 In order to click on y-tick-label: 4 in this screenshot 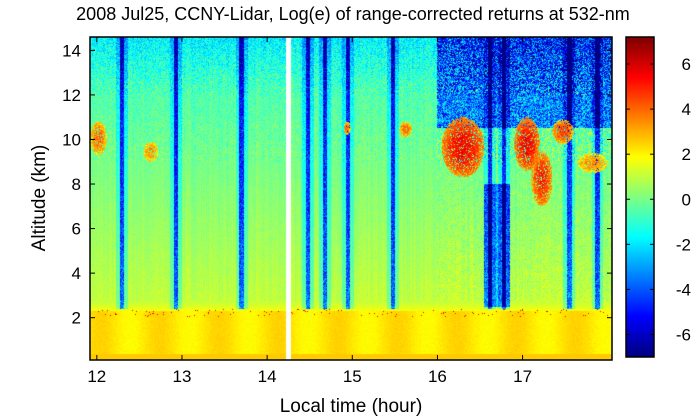, I will do `click(76, 273)`.